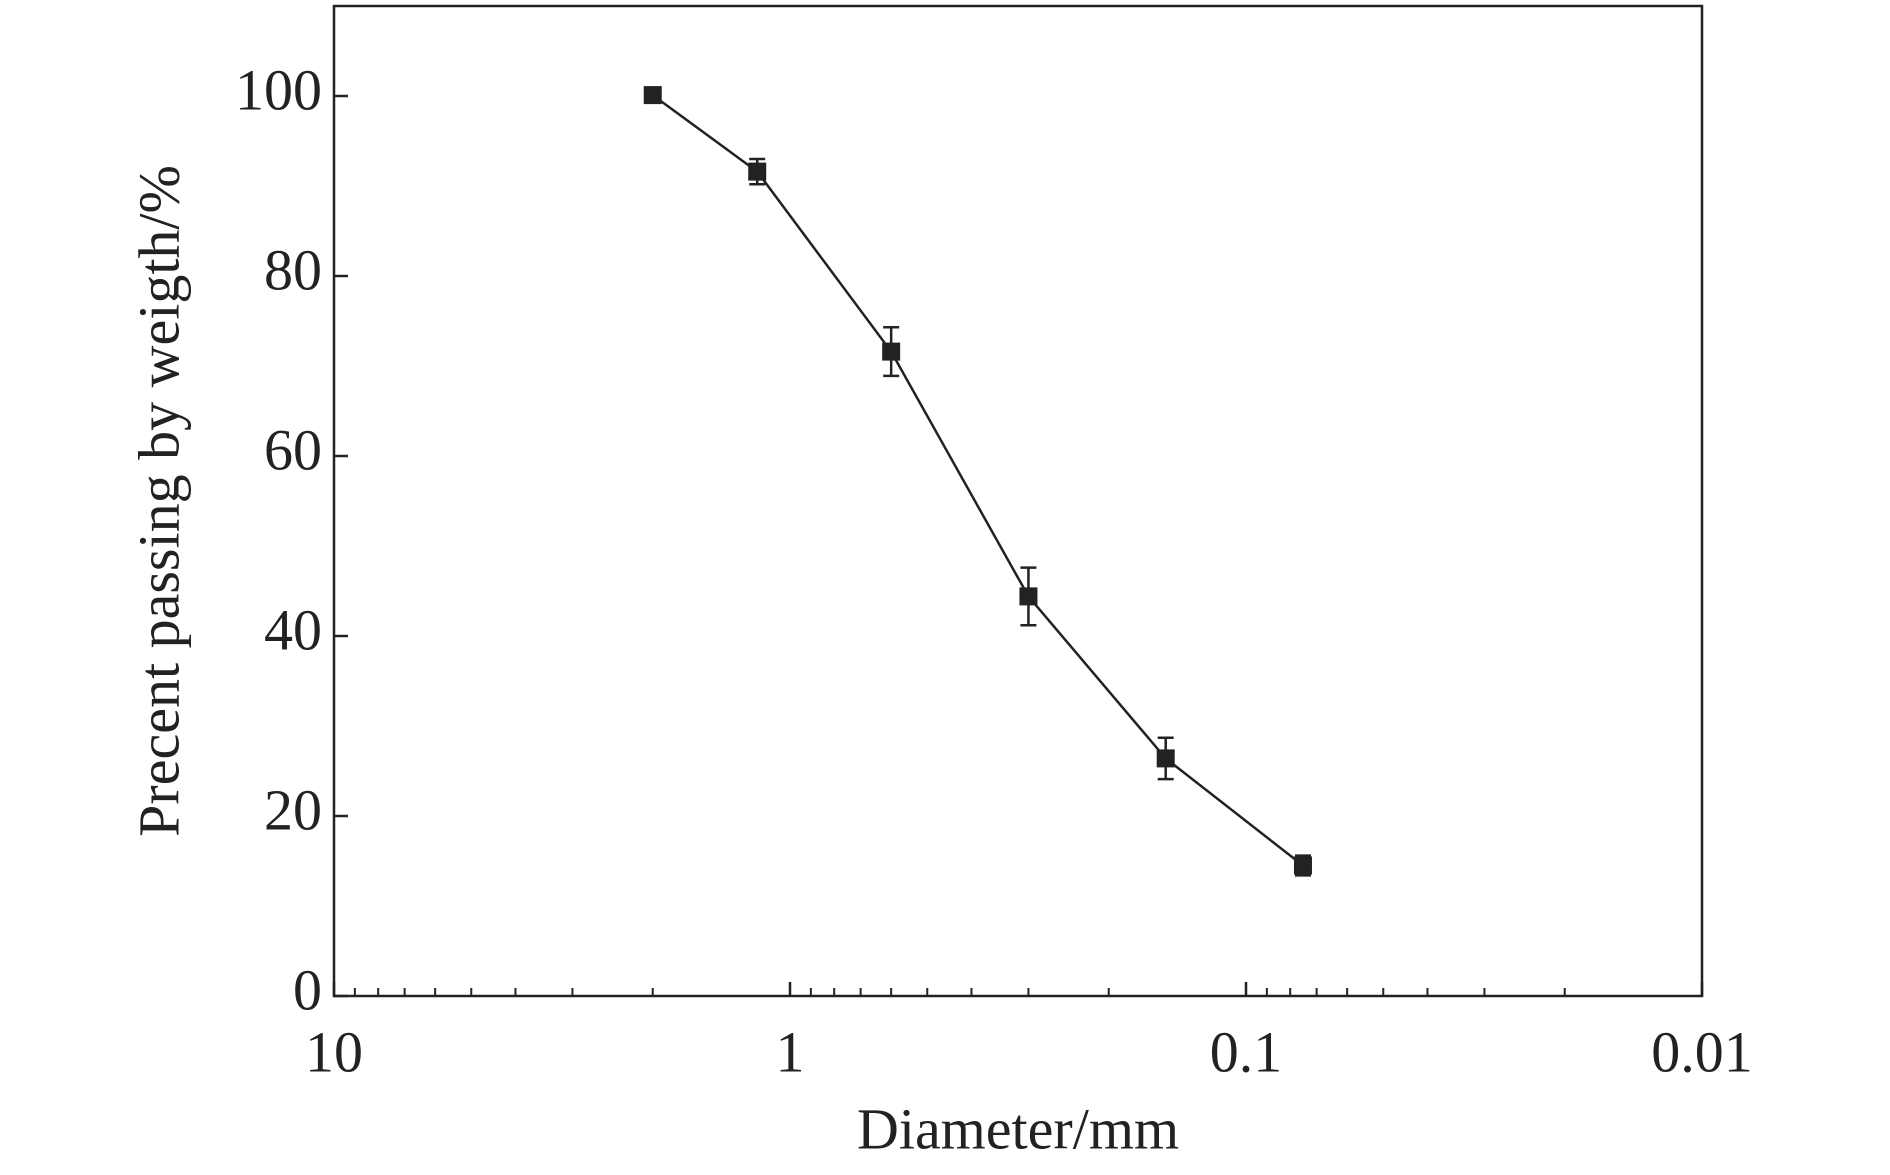 This screenshot has width=1890, height=1175. What do you see at coordinates (293, 269) in the screenshot?
I see `y-tick-label: 80` at bounding box center [293, 269].